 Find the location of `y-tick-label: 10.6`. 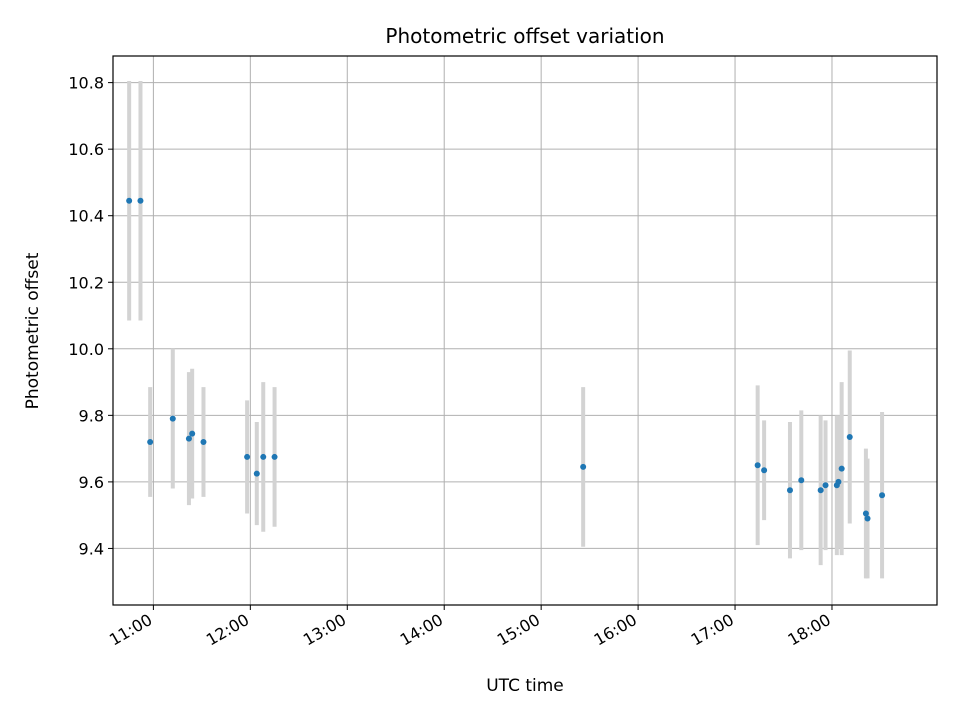

y-tick-label: 10.6 is located at coordinates (86, 149).